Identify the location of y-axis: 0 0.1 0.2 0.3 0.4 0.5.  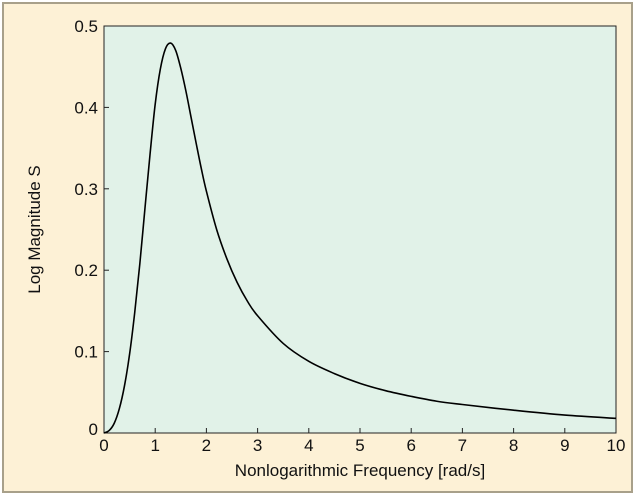
(91, 228).